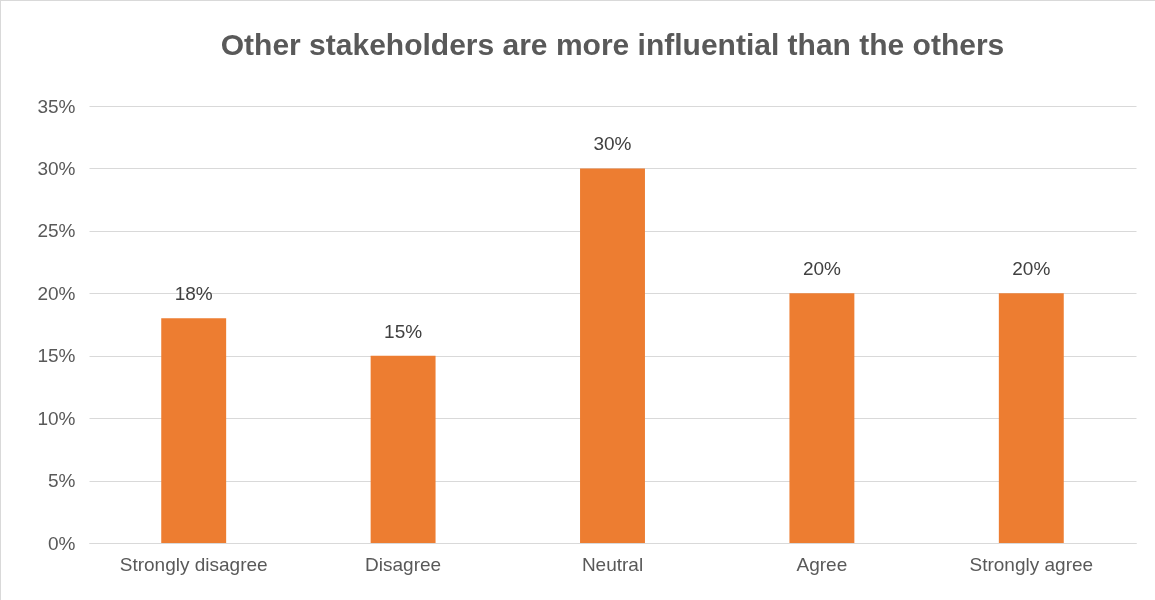  I want to click on x-tick-label: Strongly agree, so click(1031, 564).